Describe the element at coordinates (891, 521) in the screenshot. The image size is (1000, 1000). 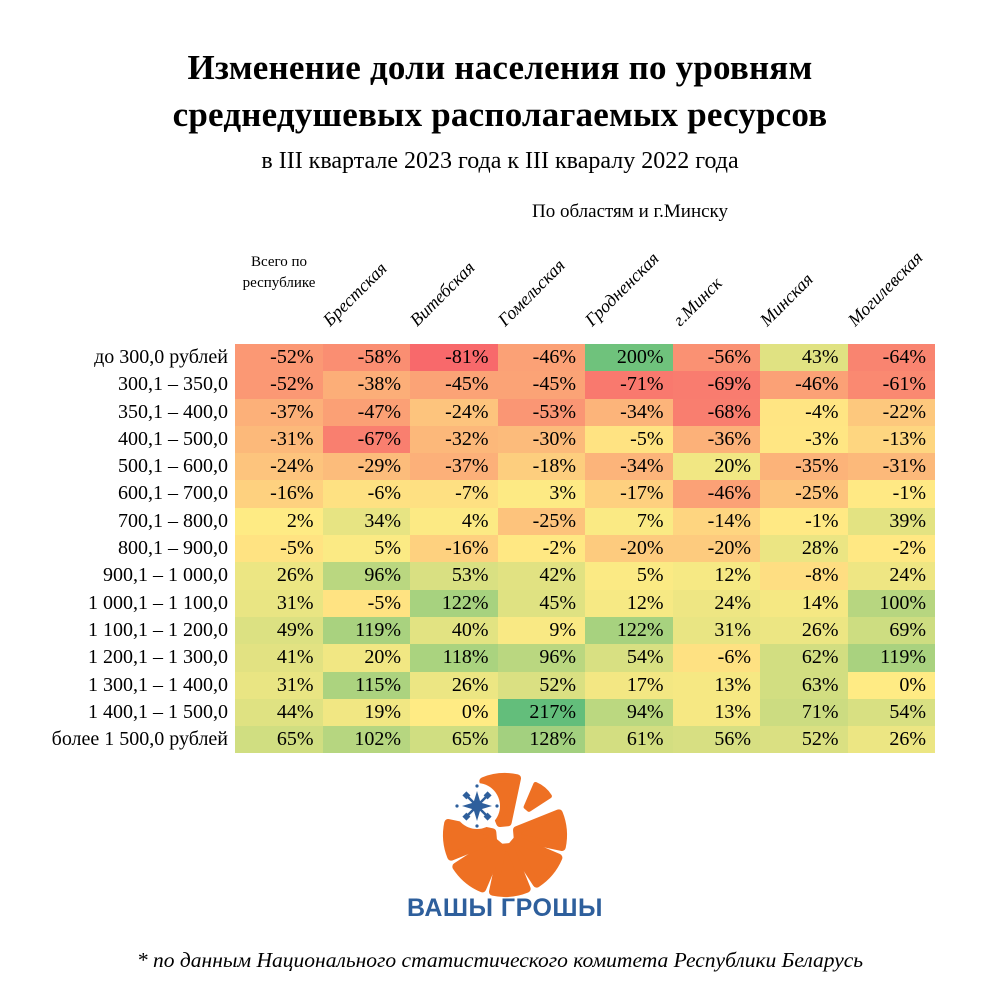
I see `heatmap-cell: 39%` at that location.